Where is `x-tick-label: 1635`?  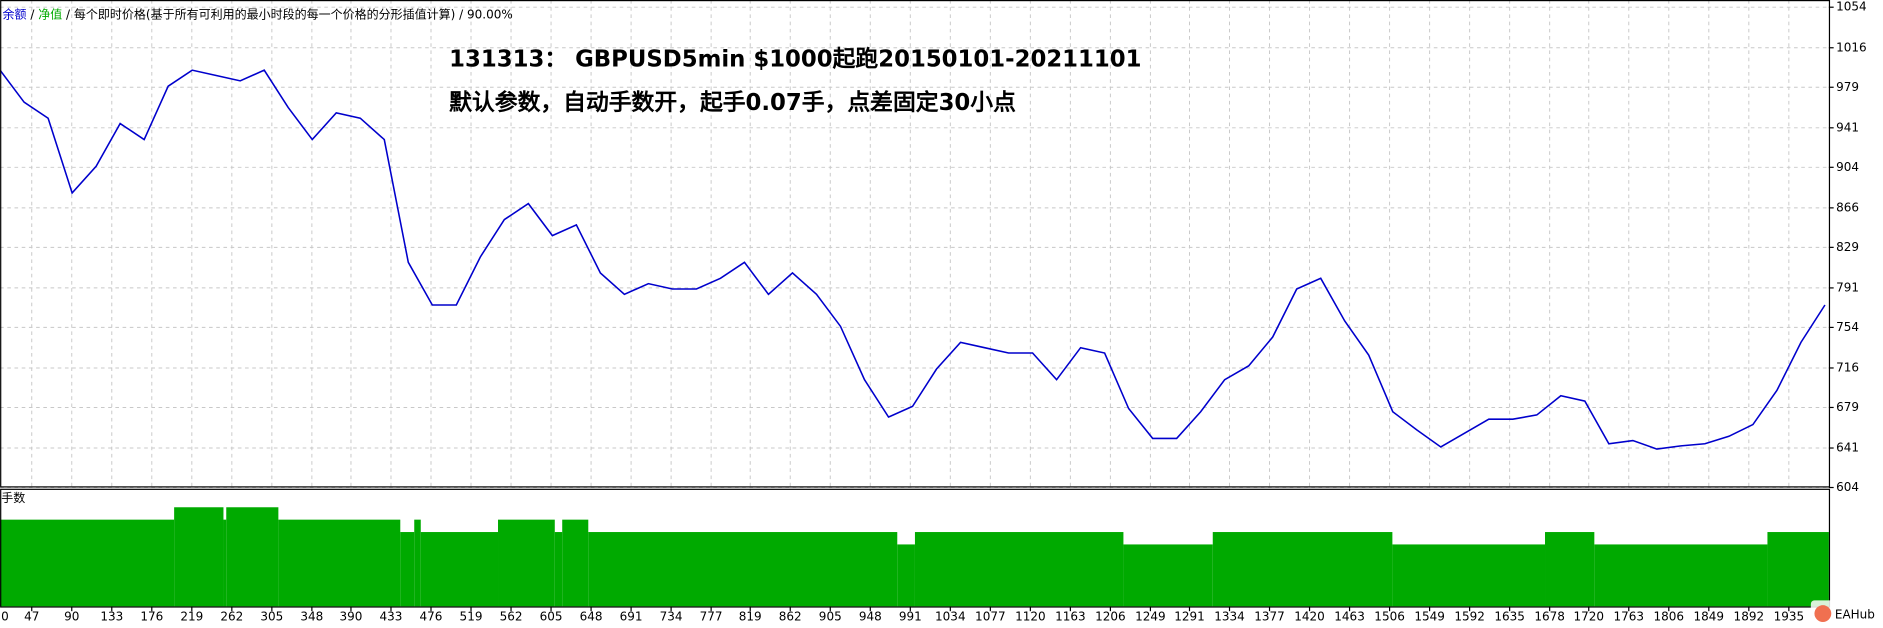
x-tick-label: 1635 is located at coordinates (1509, 617).